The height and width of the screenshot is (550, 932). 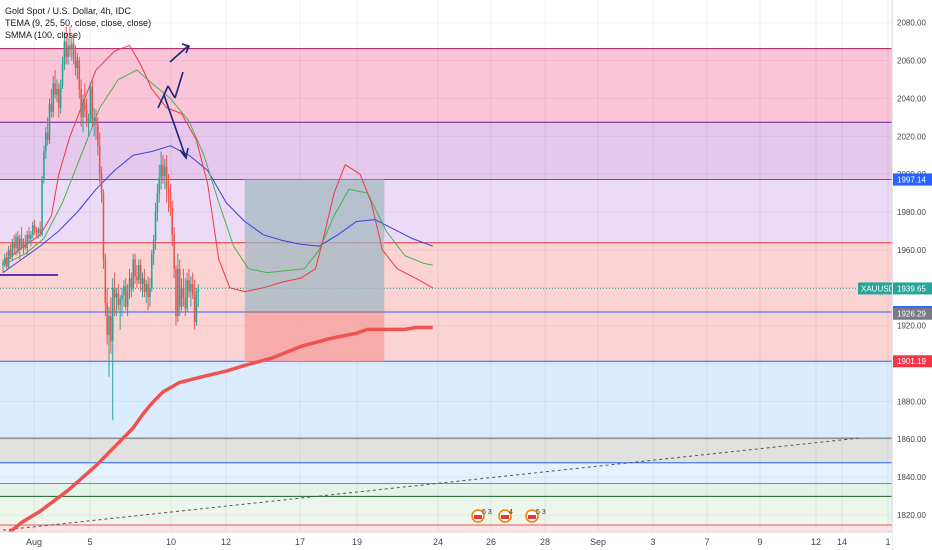 I want to click on time-tick-label: 12, so click(x=816, y=542).